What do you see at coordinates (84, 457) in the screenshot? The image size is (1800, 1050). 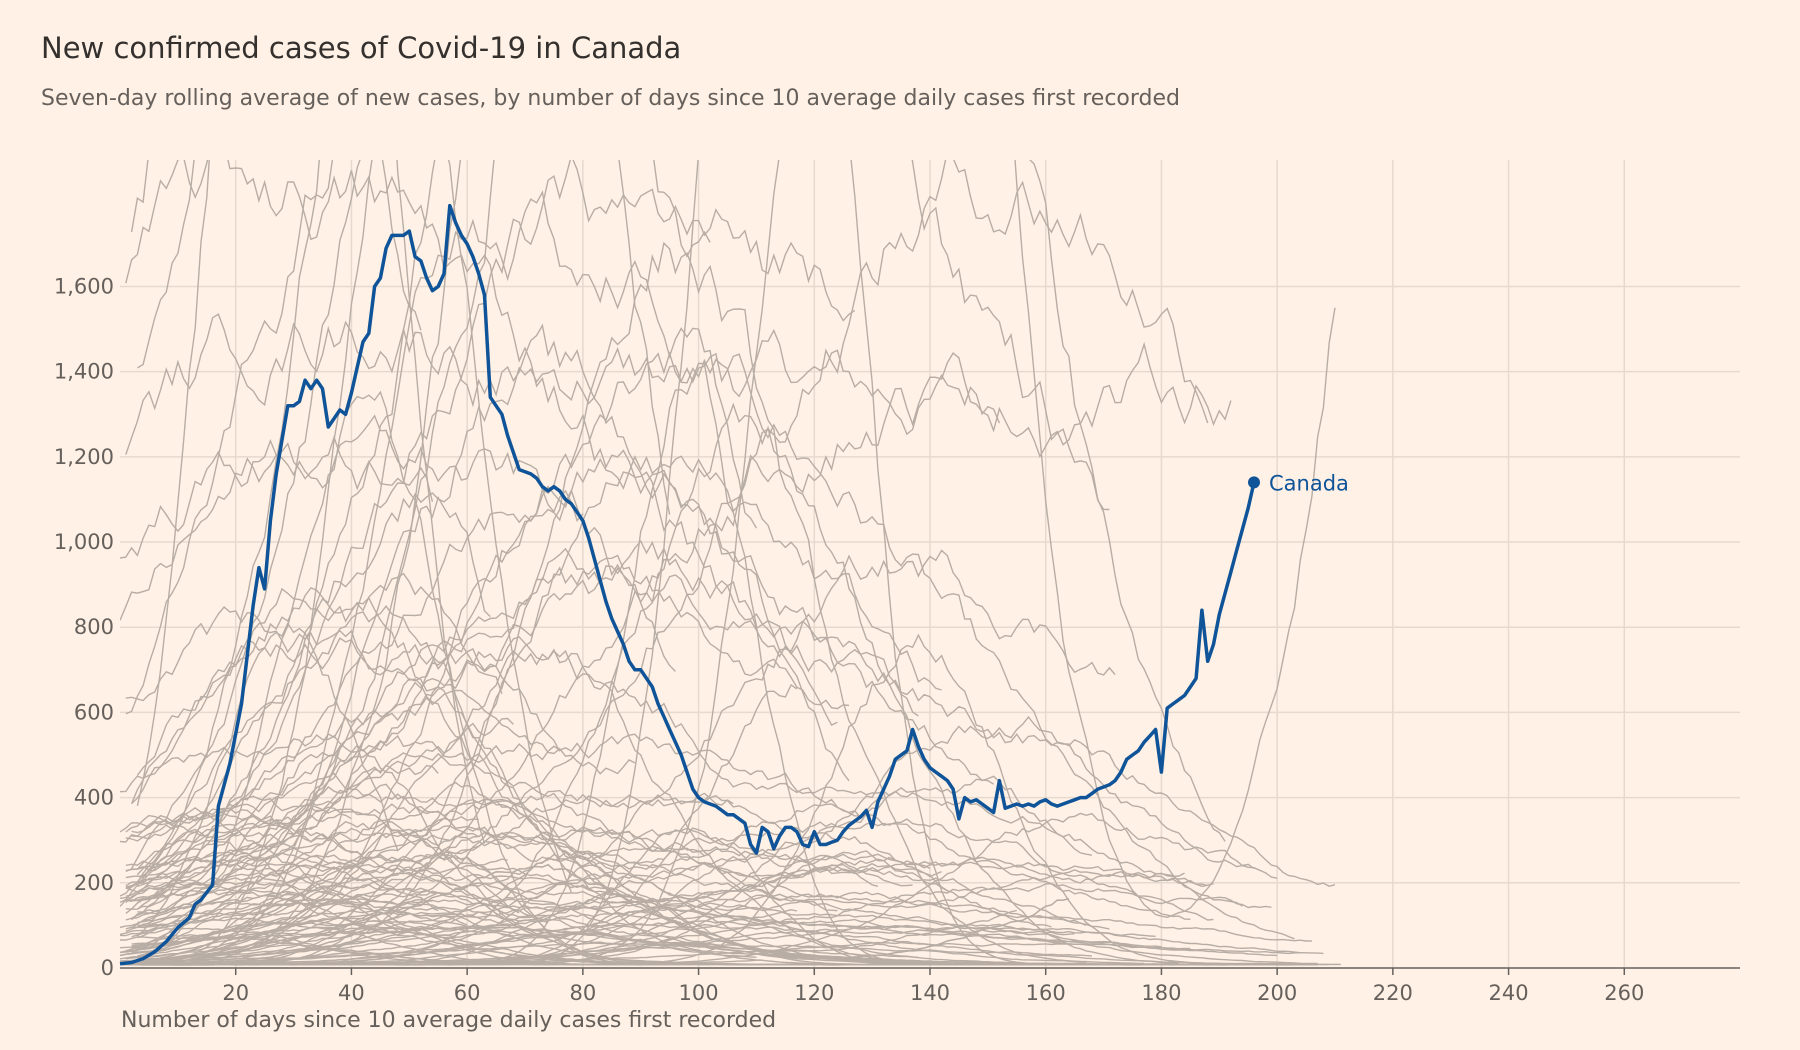 I see `y-tick-label: 1,200` at bounding box center [84, 457].